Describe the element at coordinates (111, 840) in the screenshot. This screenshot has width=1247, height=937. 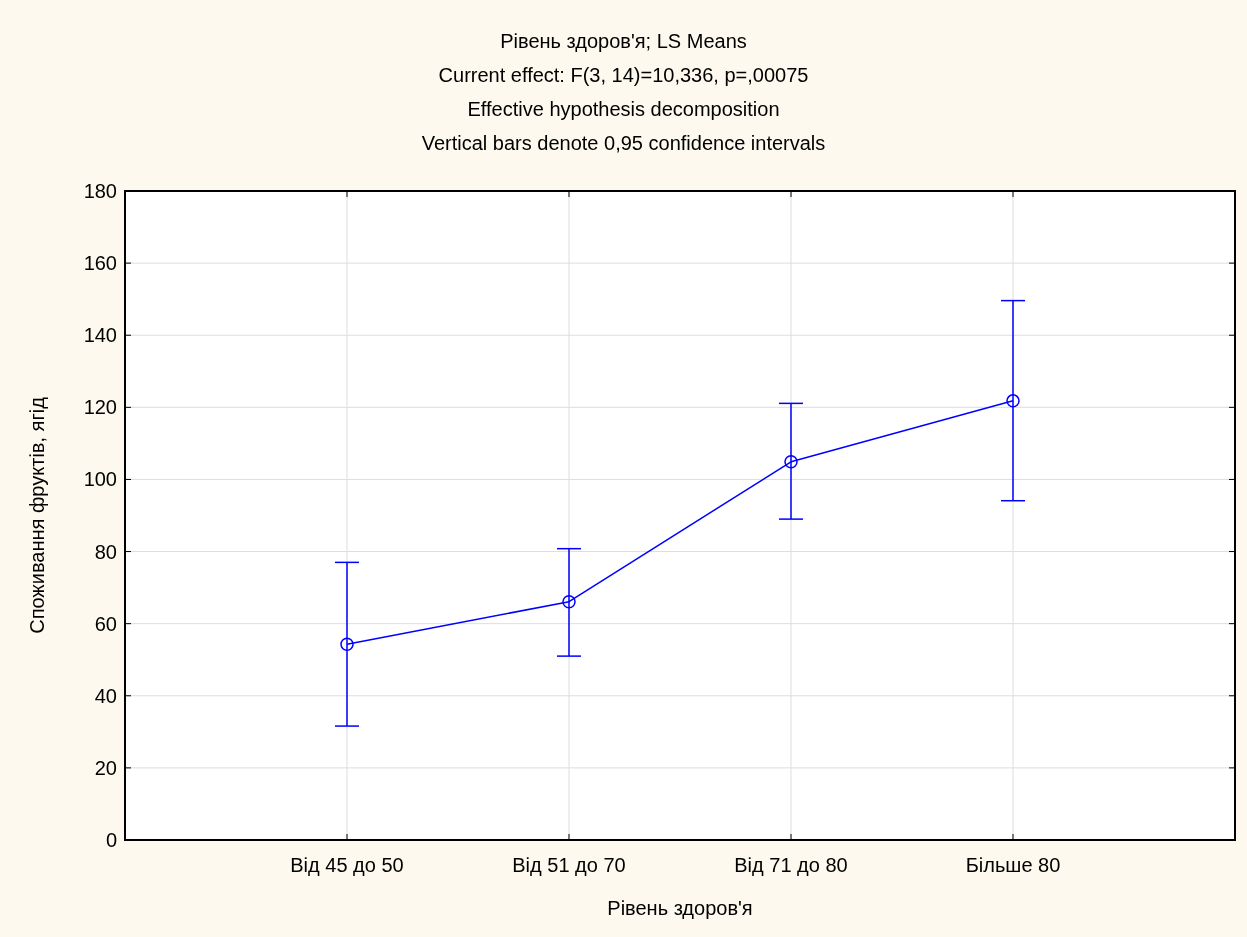
I see `y-tick-label: 0` at that location.